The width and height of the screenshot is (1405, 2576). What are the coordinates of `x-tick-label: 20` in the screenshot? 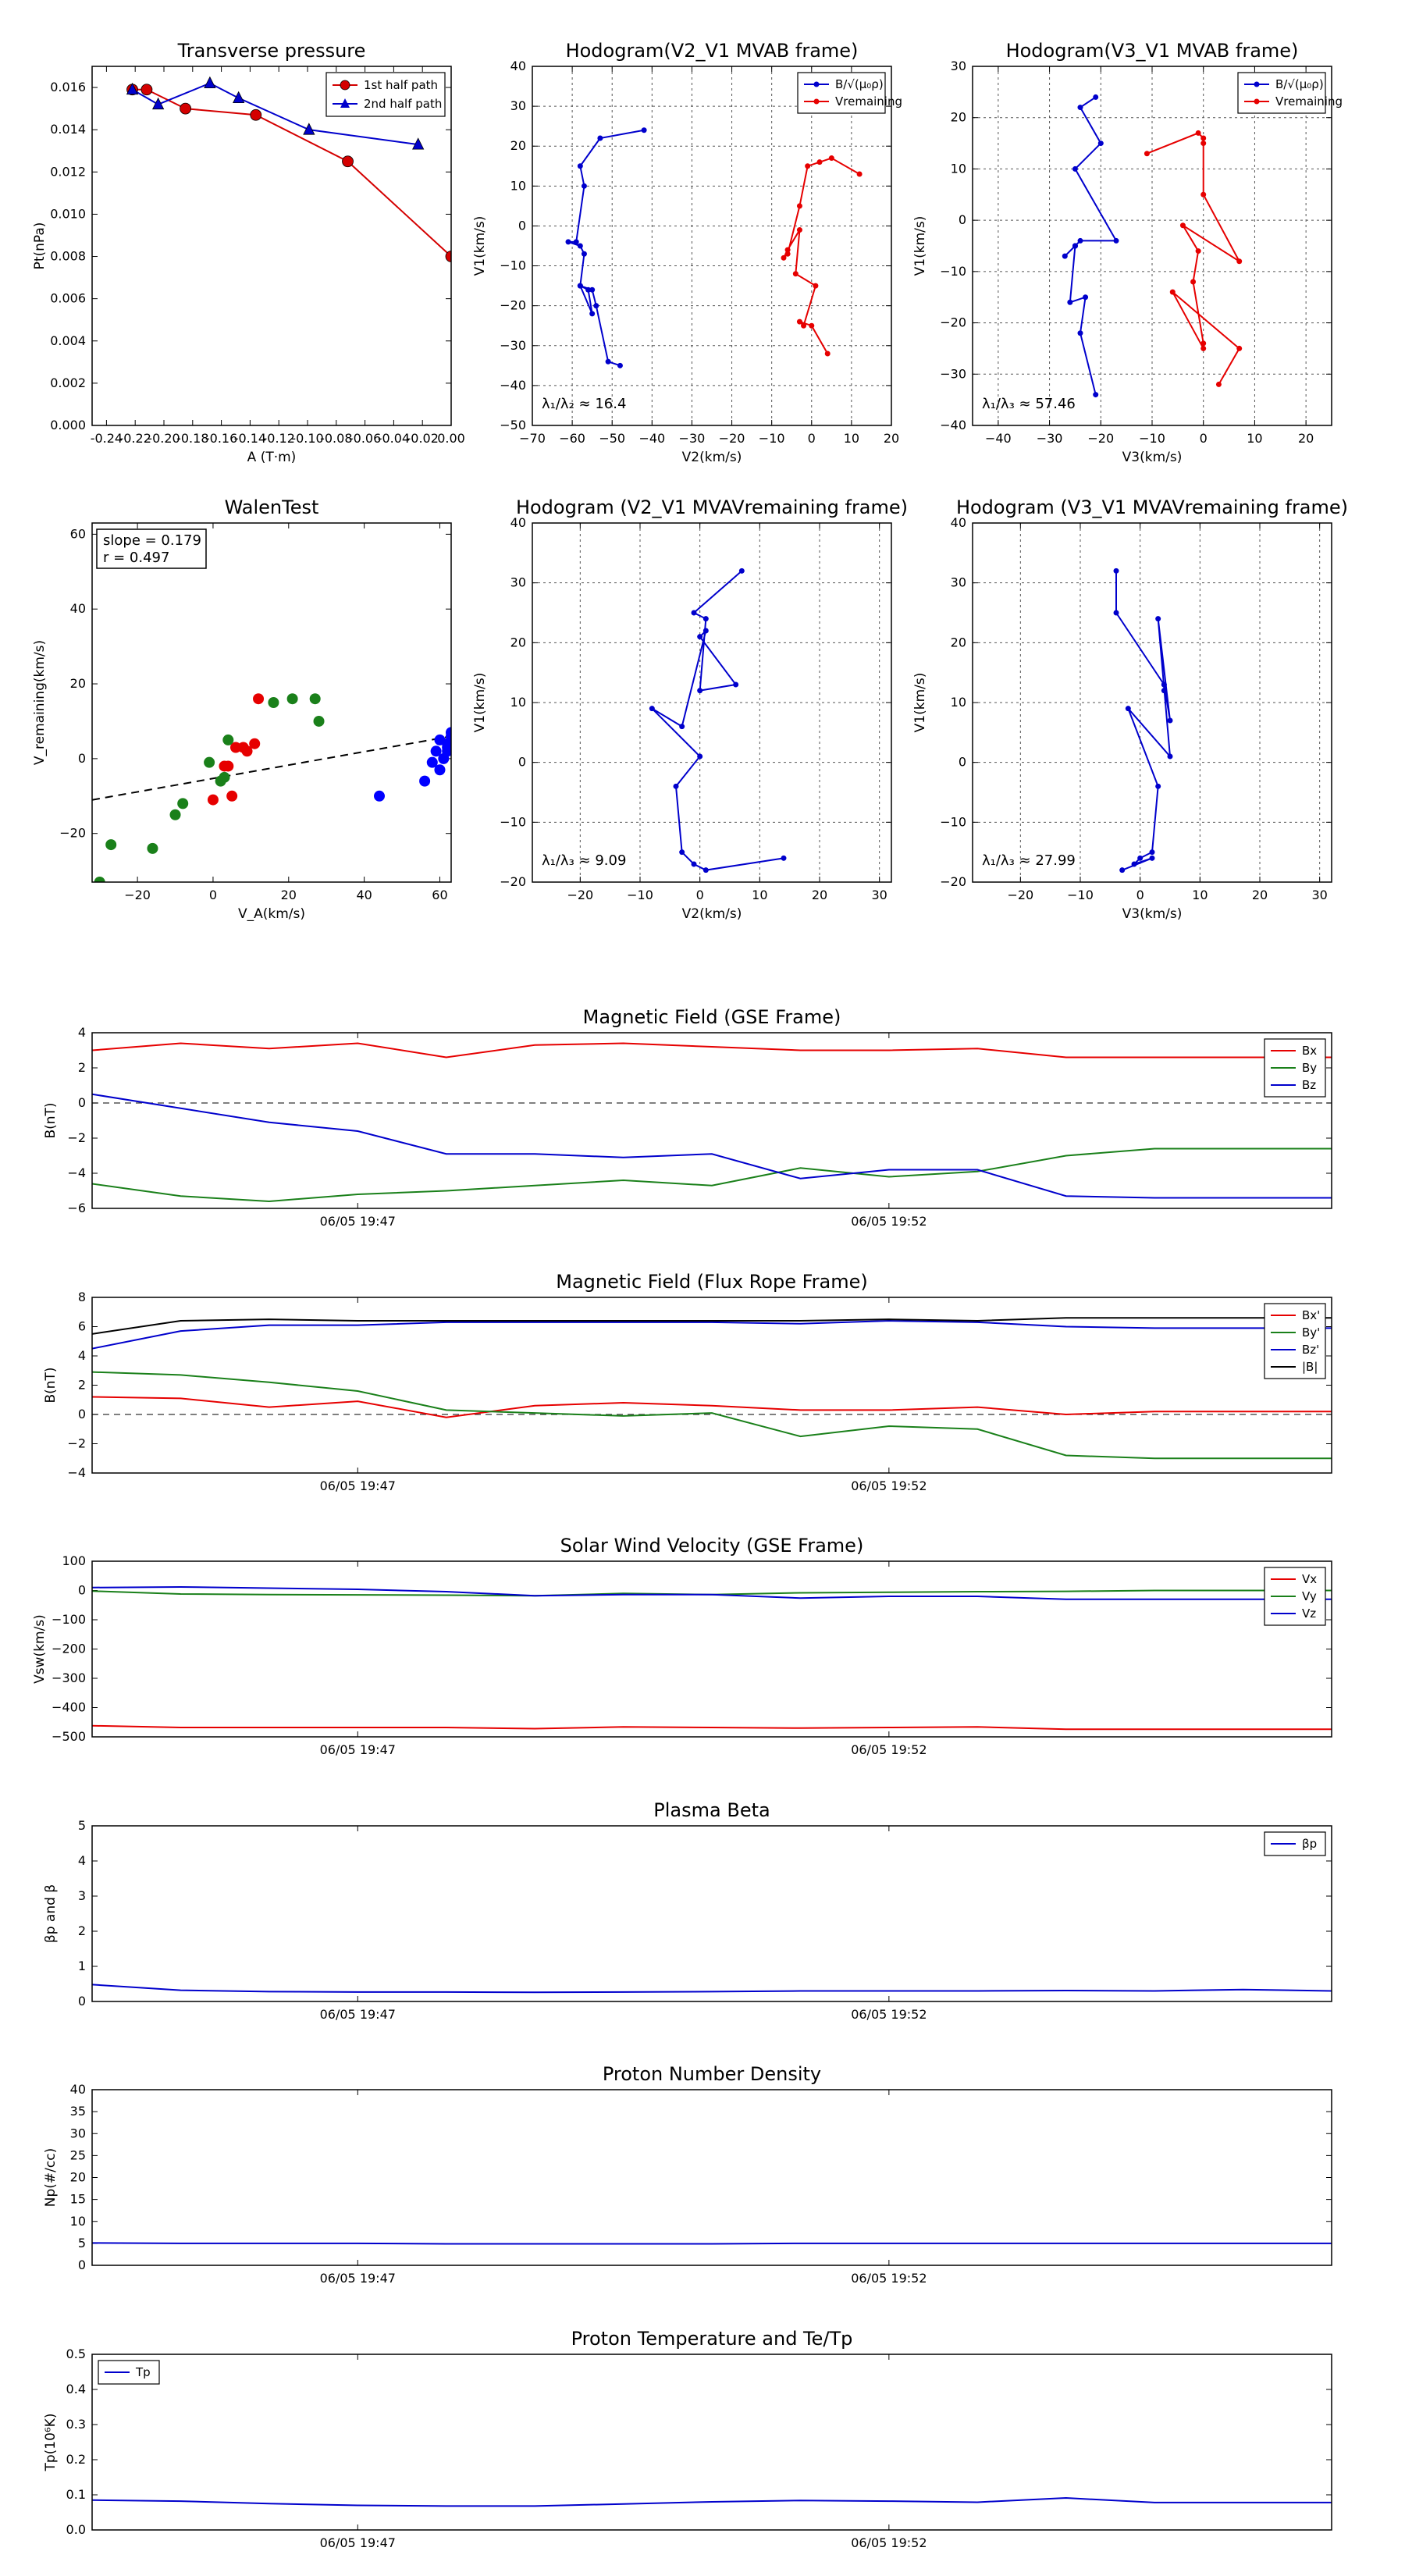 It's located at (892, 439).